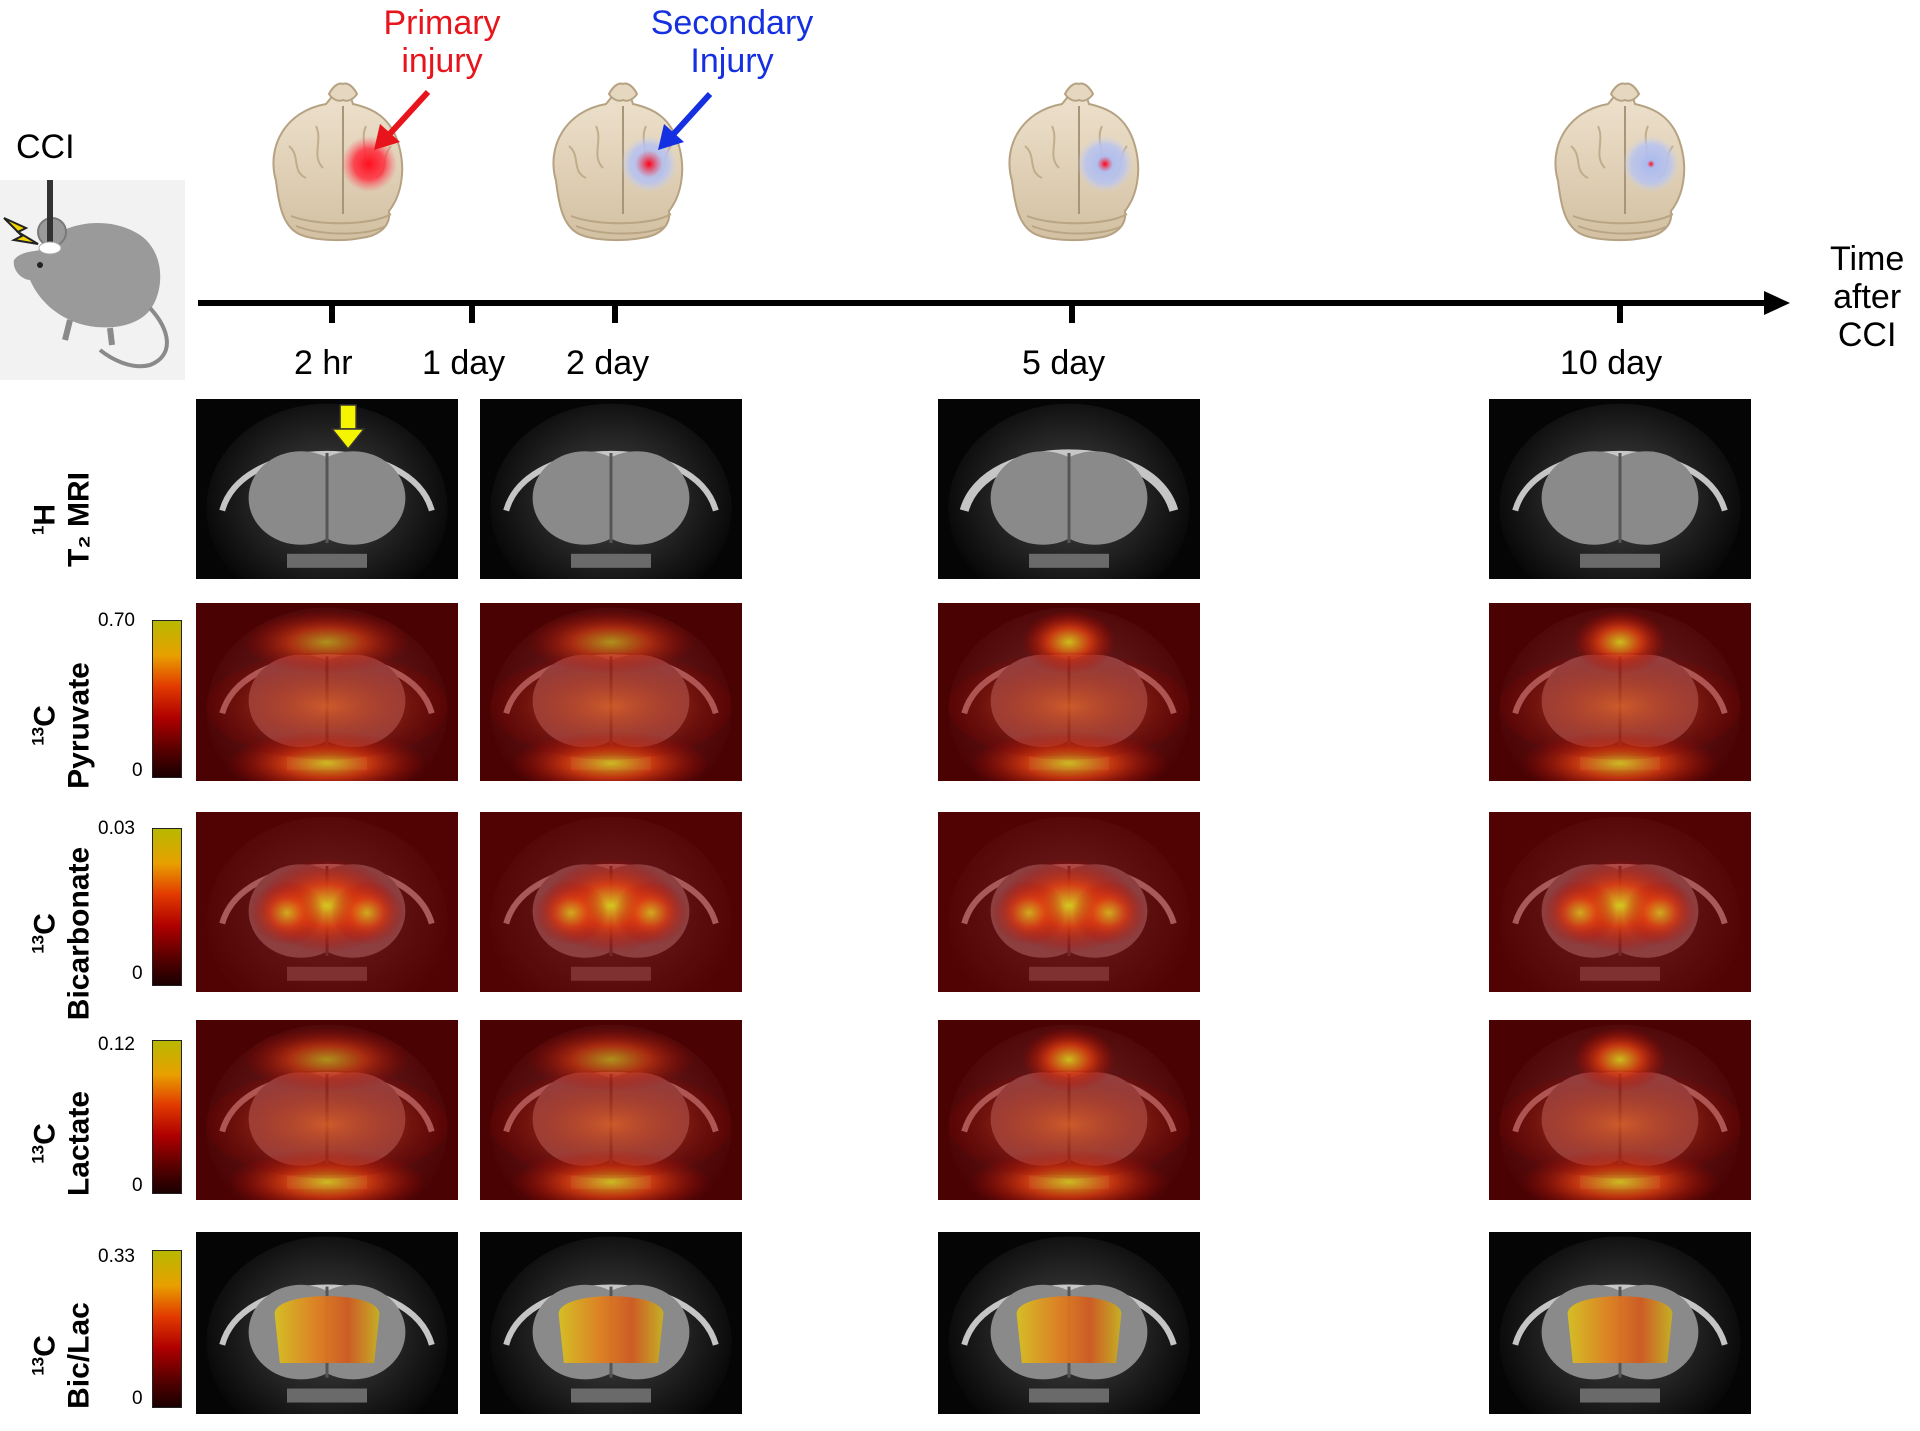  Describe the element at coordinates (62, 1143) in the screenshot. I see `row-label-lactate: 13C Lactate` at that location.